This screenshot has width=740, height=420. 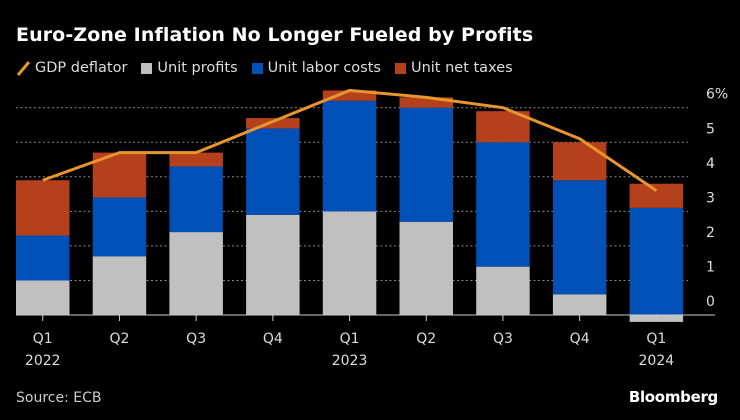 I want to click on y-tick-label: 1, so click(x=710, y=267).